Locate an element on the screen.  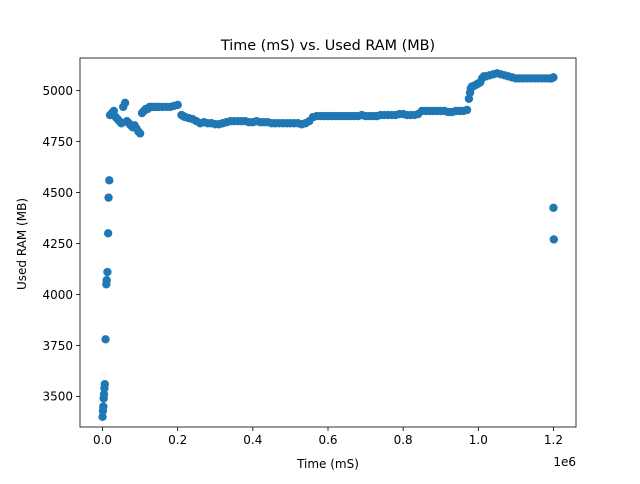
x-axis-offset-text: 1e6 is located at coordinates (564, 462).